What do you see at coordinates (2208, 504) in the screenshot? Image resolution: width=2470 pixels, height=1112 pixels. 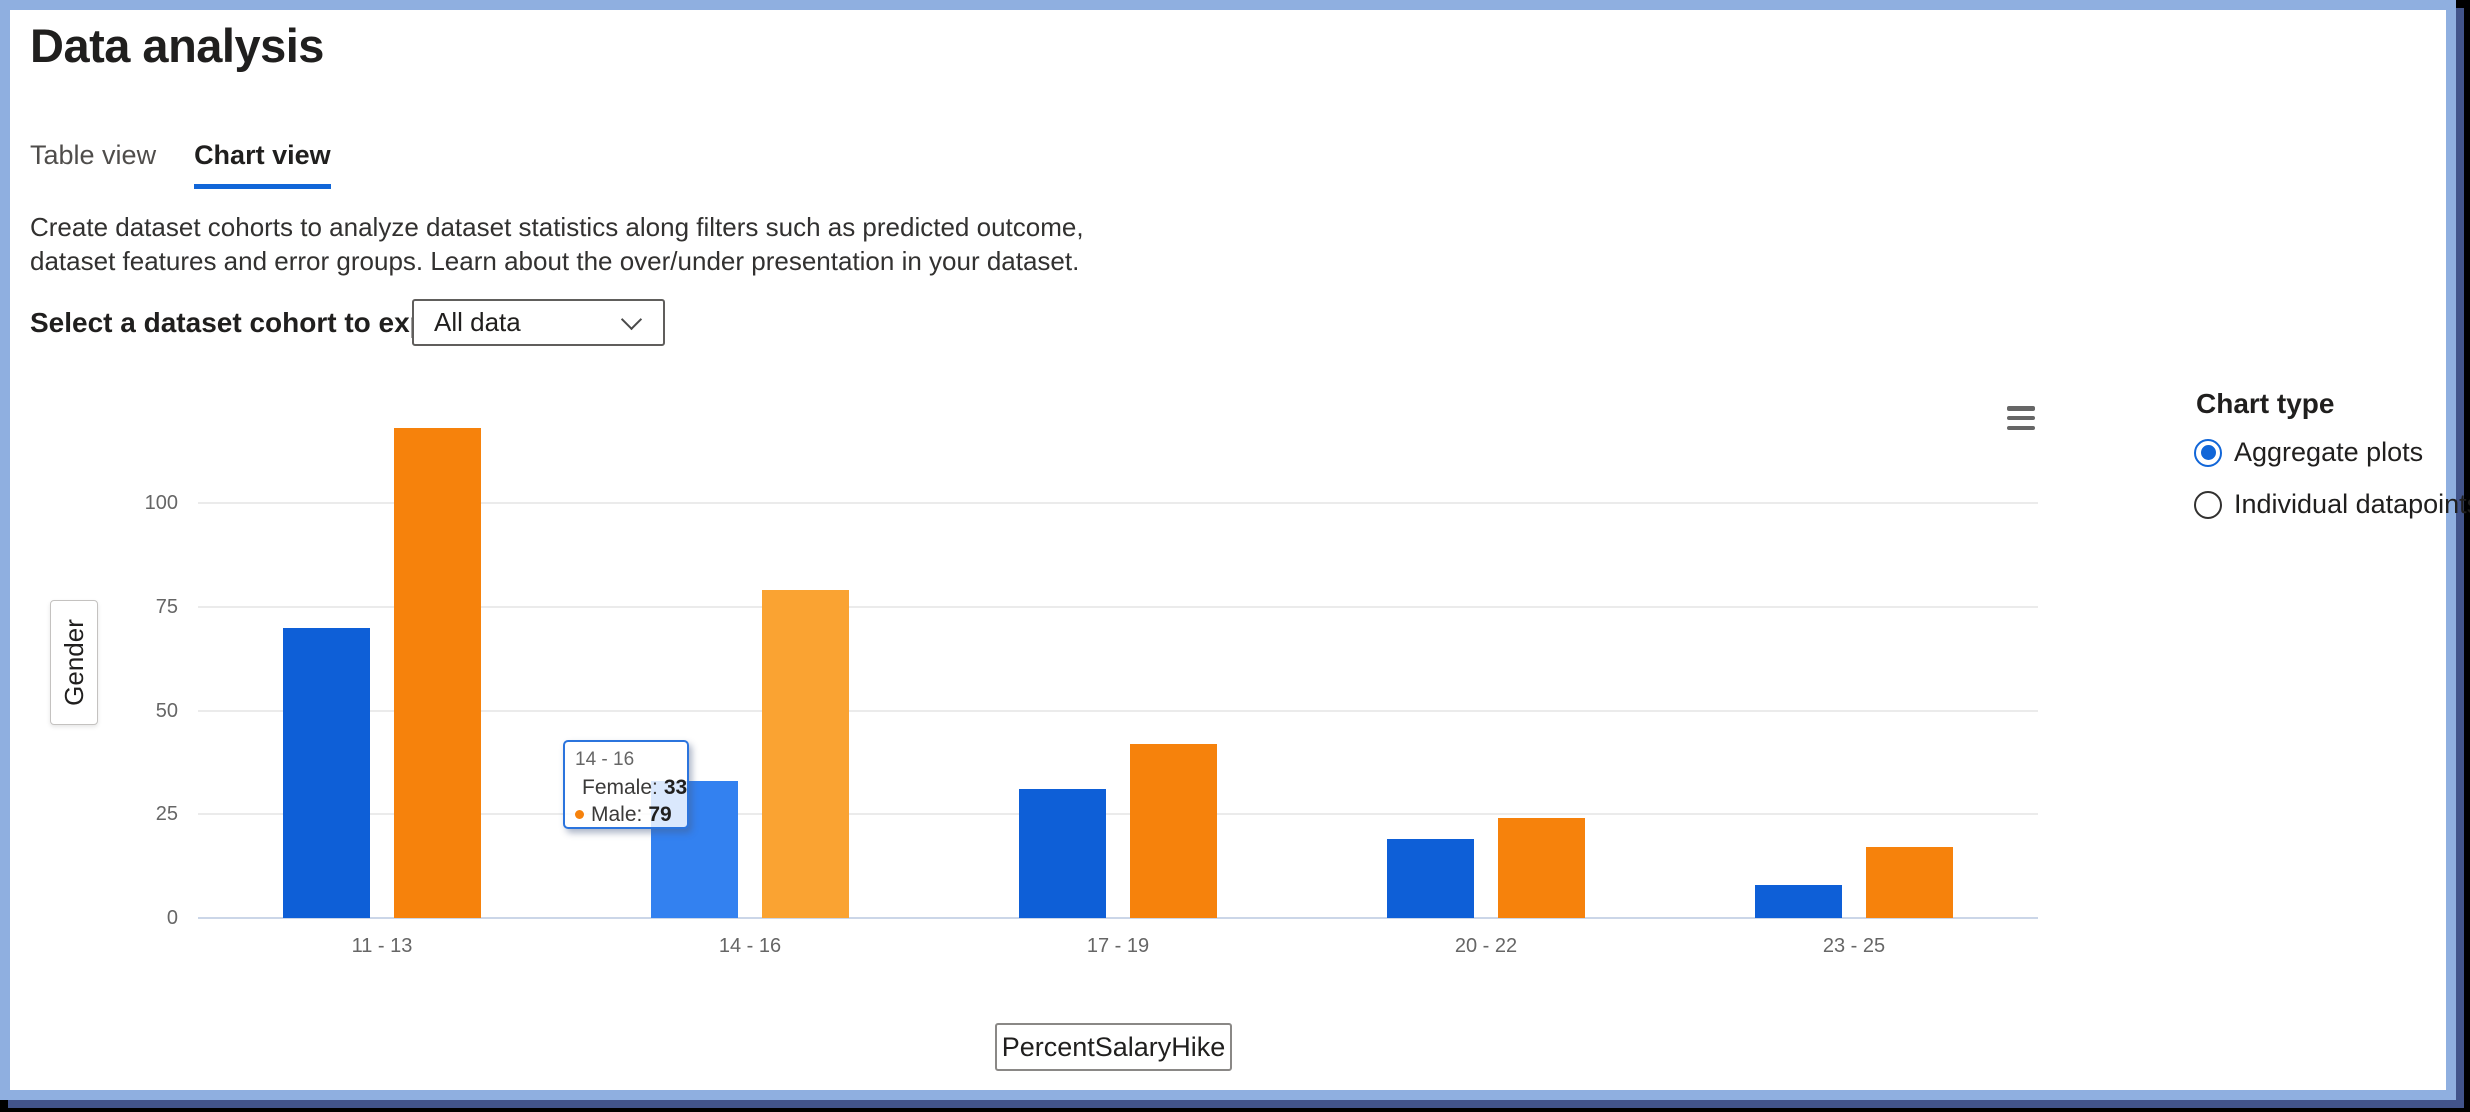 I see `radio-unselected-icon` at bounding box center [2208, 504].